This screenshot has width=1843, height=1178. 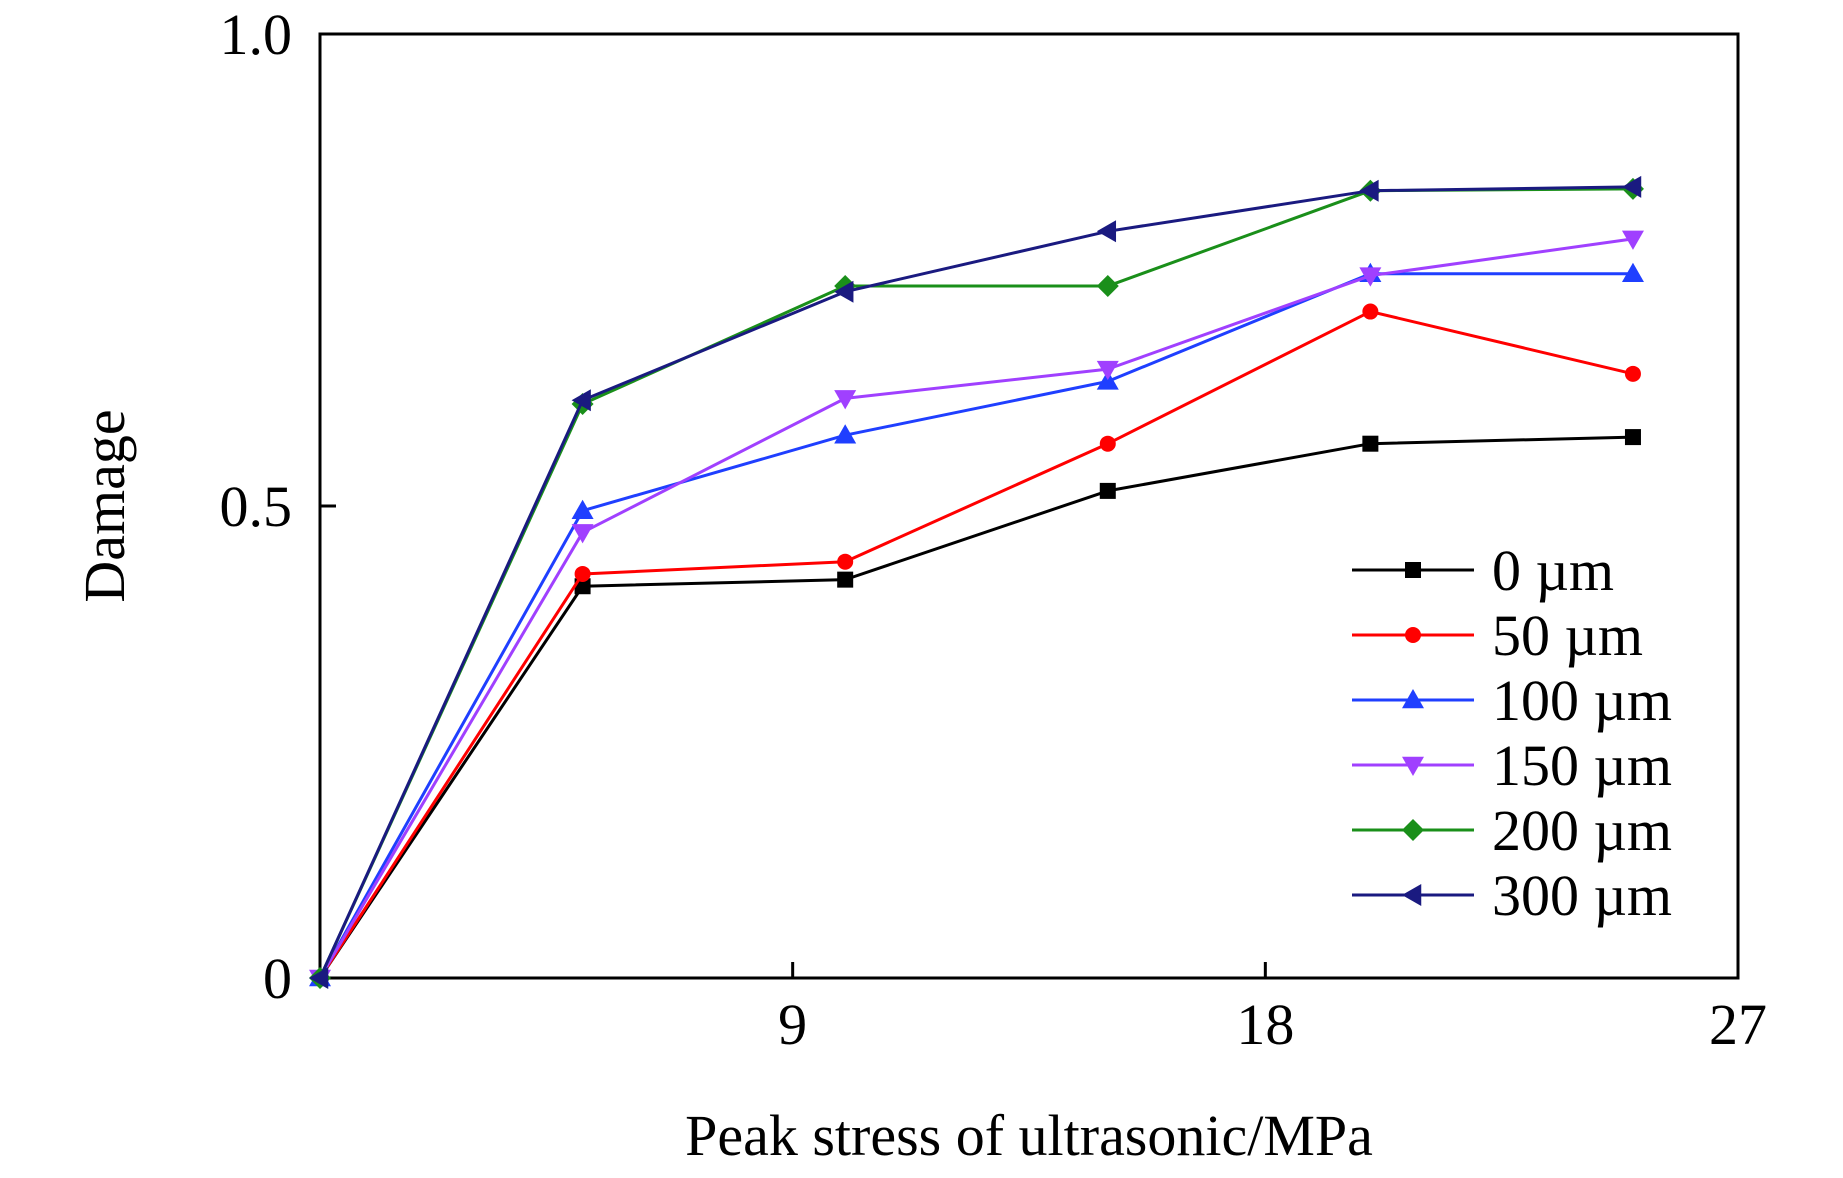 I want to click on x-tick-label: 9, so click(x=792, y=1024).